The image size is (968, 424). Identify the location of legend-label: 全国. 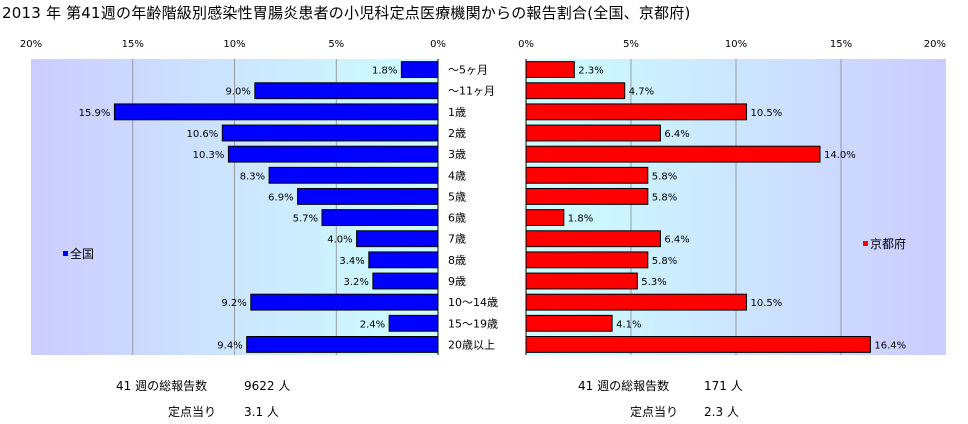
(82, 253).